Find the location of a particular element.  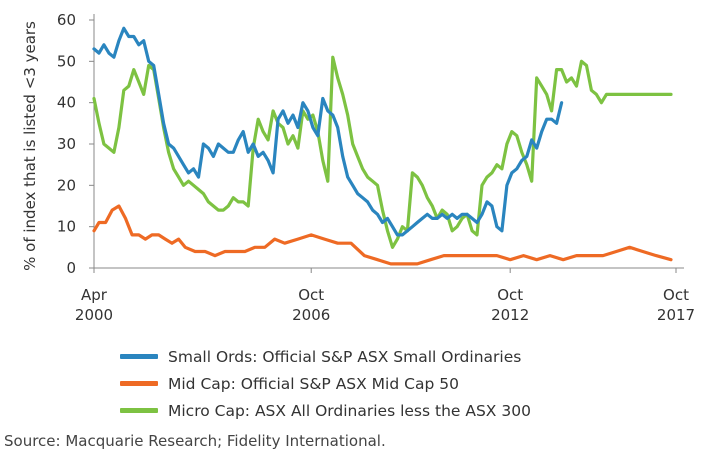

y-tick-label: 30 is located at coordinates (66, 144).